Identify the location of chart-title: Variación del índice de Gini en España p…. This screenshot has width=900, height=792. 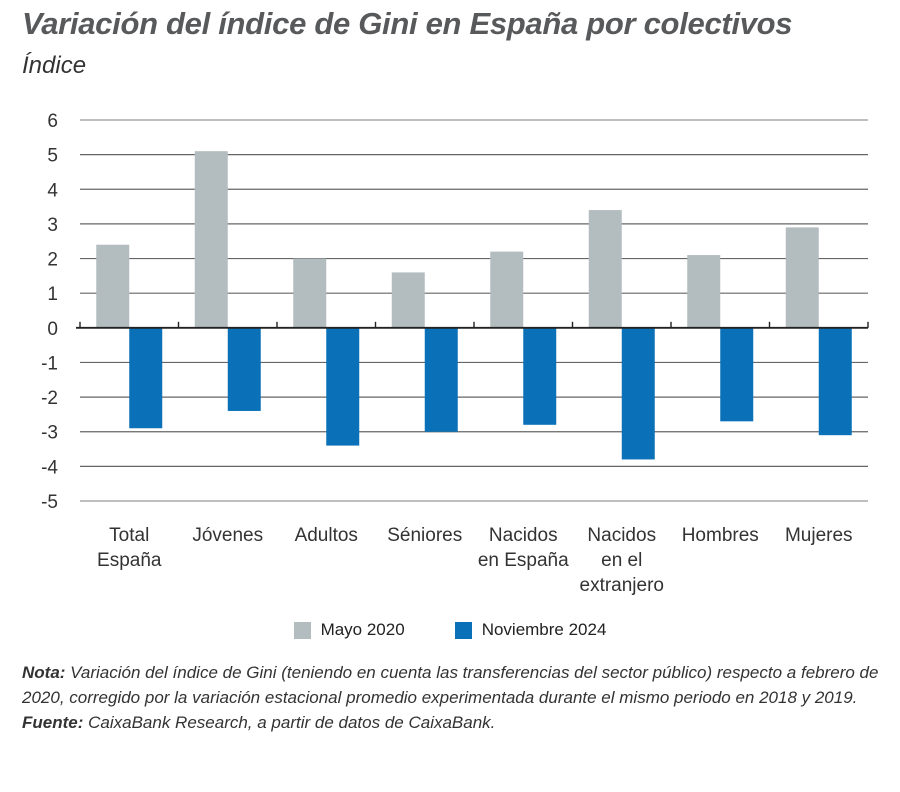
(407, 23).